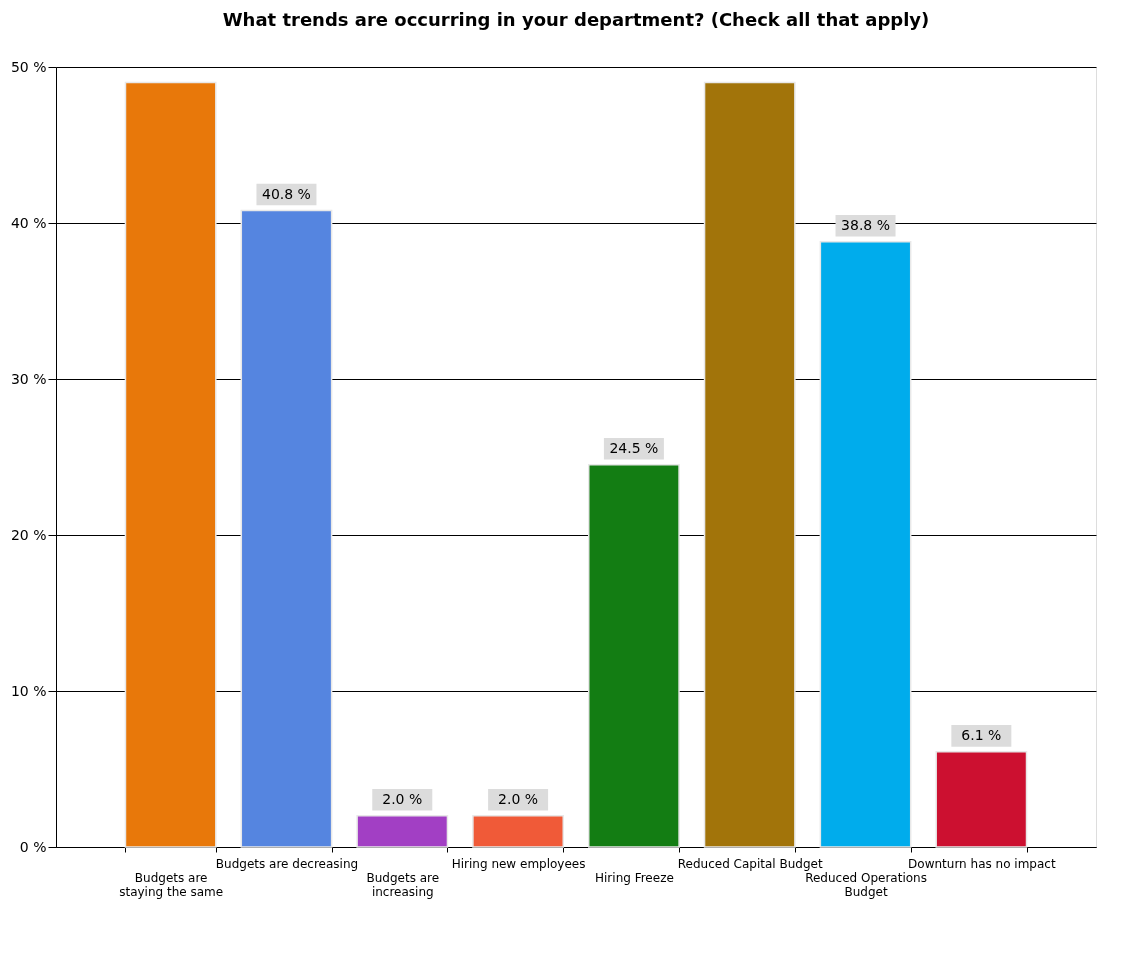 The image size is (1143, 968). I want to click on x-tick-label: Hiring Freeze, so click(634, 877).